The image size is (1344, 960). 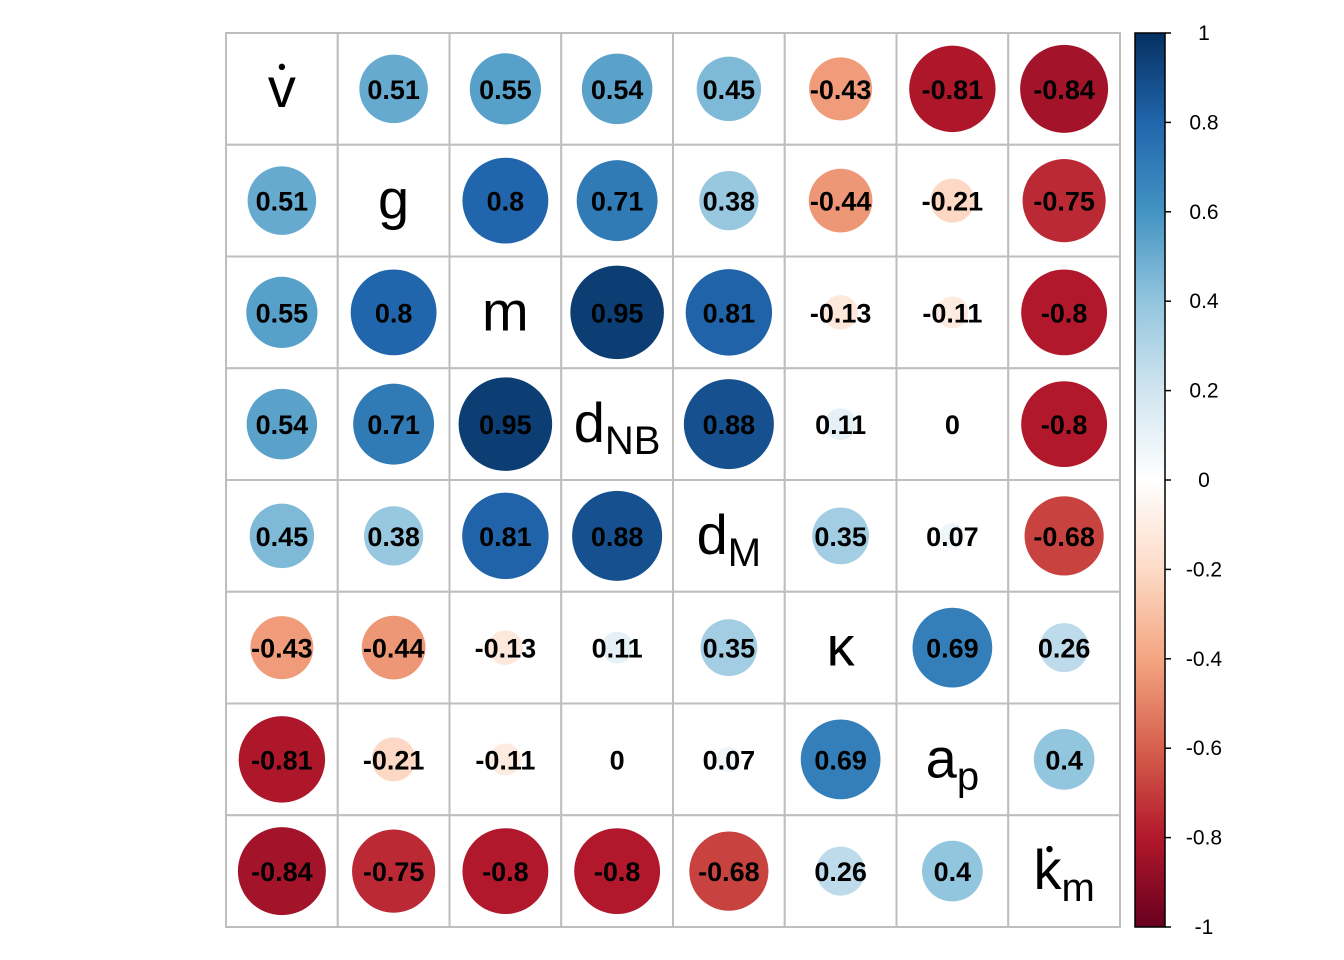 What do you see at coordinates (617, 427) in the screenshot?
I see `variable-label: dNB` at bounding box center [617, 427].